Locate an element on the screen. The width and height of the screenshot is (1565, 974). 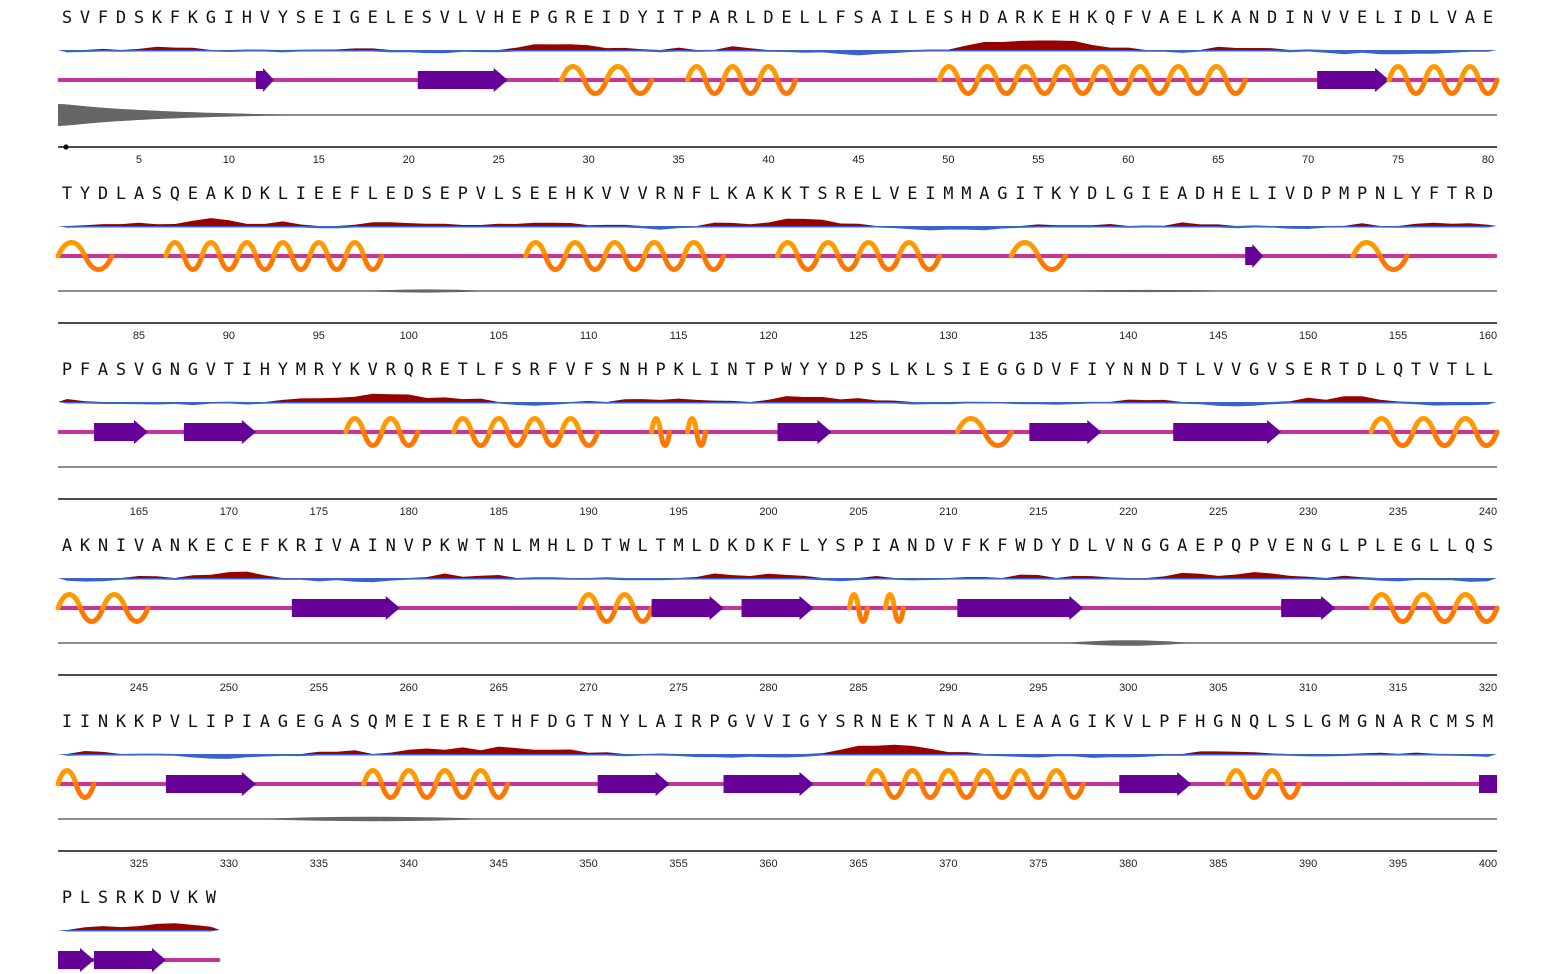
position-tick-label: 285 is located at coordinates (858, 688).